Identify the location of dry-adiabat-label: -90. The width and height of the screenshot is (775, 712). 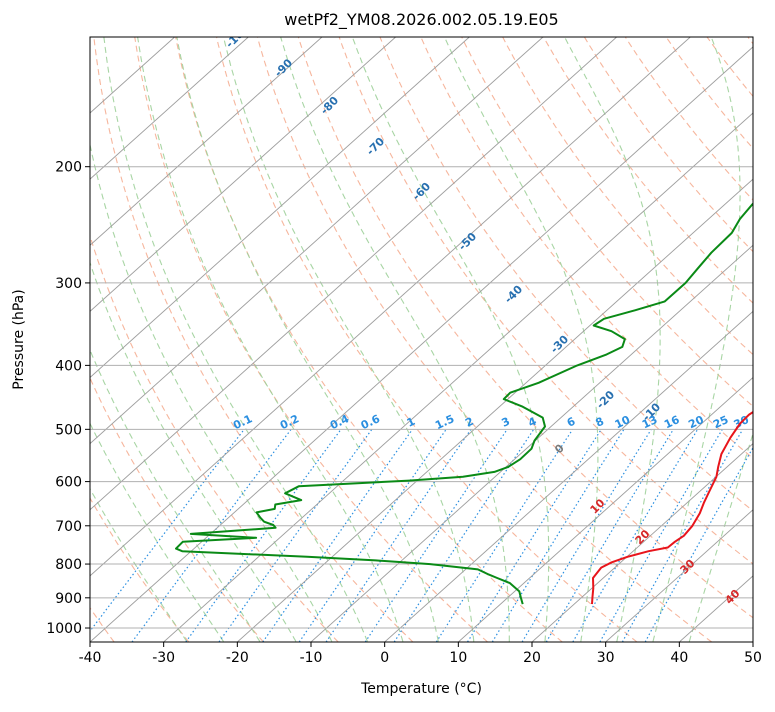
(283, 67).